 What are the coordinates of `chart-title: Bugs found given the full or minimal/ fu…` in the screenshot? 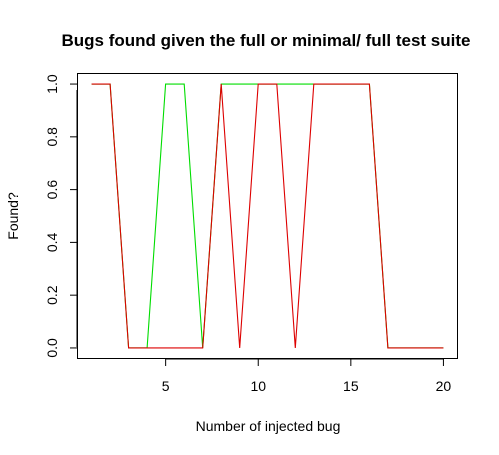 It's located at (266, 40).